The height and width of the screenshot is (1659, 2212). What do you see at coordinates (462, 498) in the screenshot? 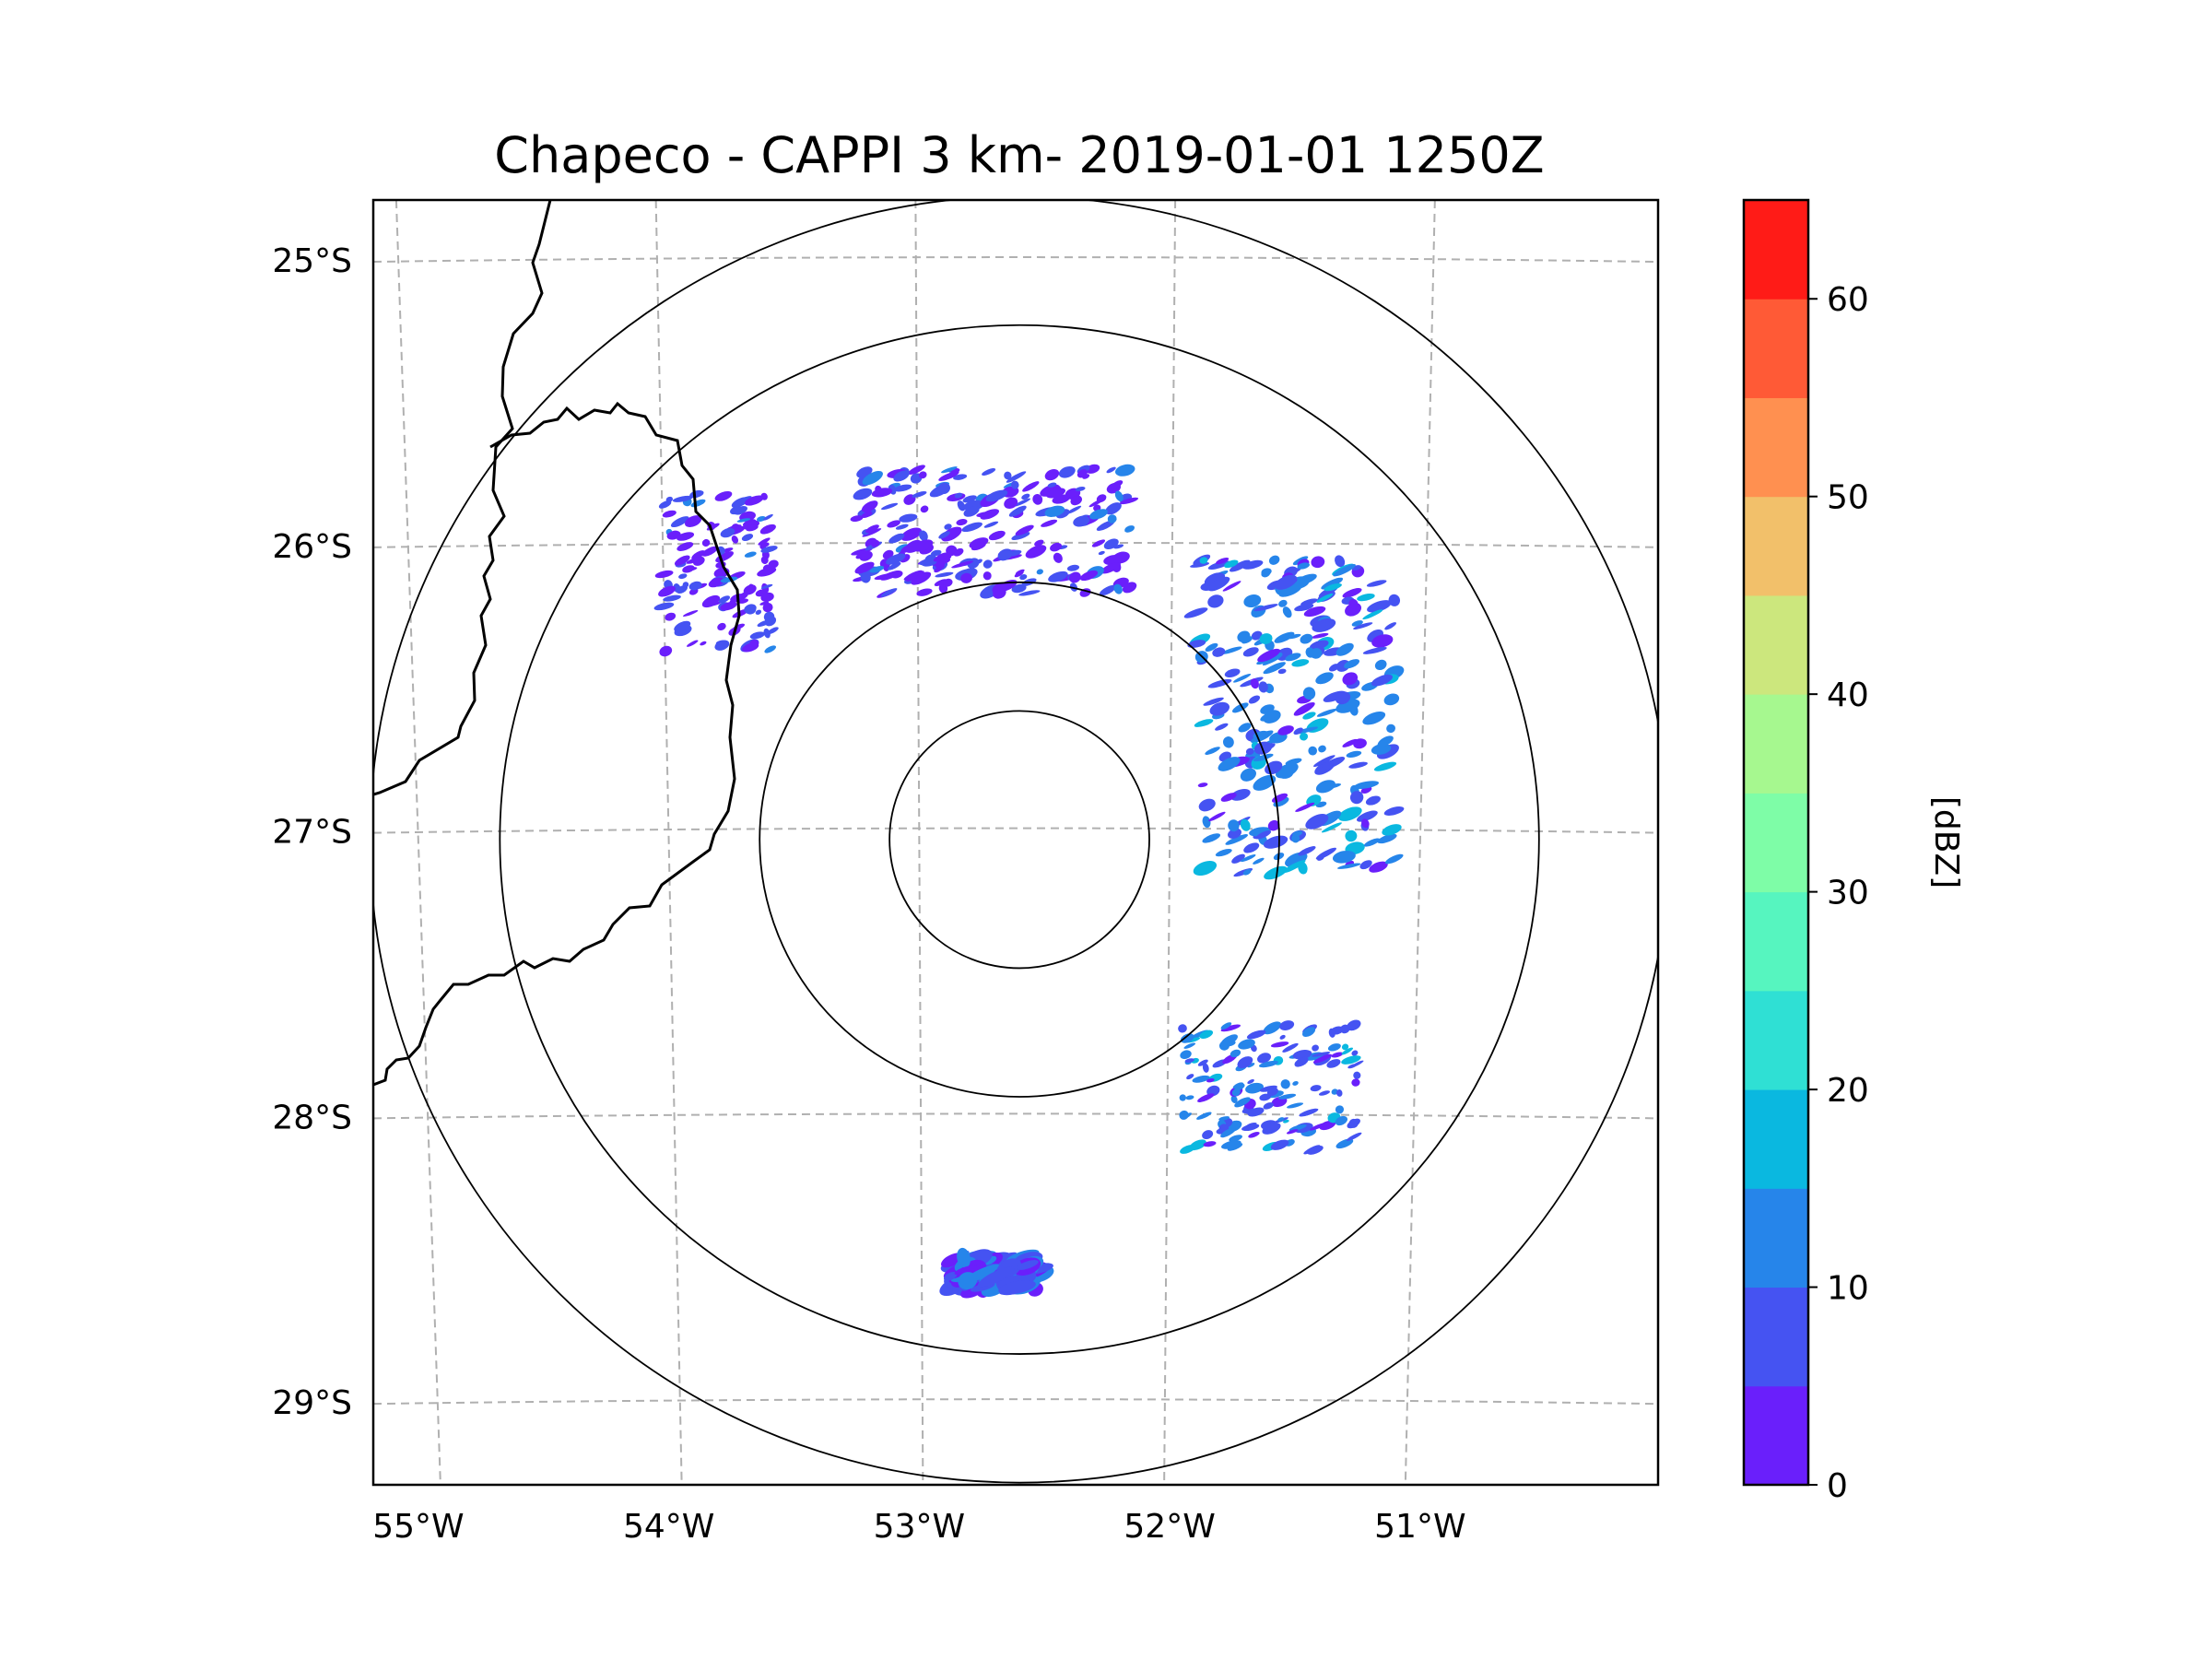
I see `border-line-west` at bounding box center [462, 498].